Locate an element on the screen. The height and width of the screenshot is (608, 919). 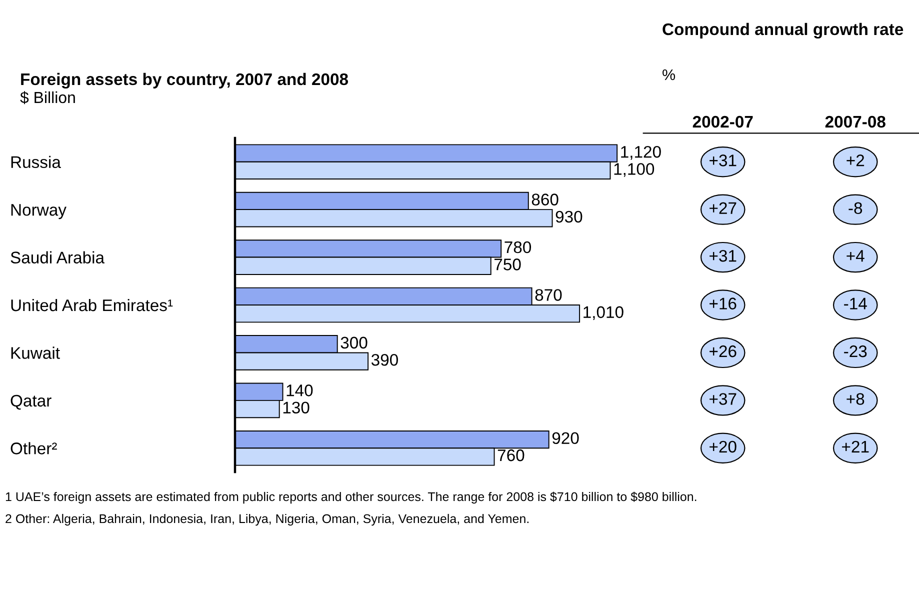
category-label: 2007-08 is located at coordinates (855, 122).